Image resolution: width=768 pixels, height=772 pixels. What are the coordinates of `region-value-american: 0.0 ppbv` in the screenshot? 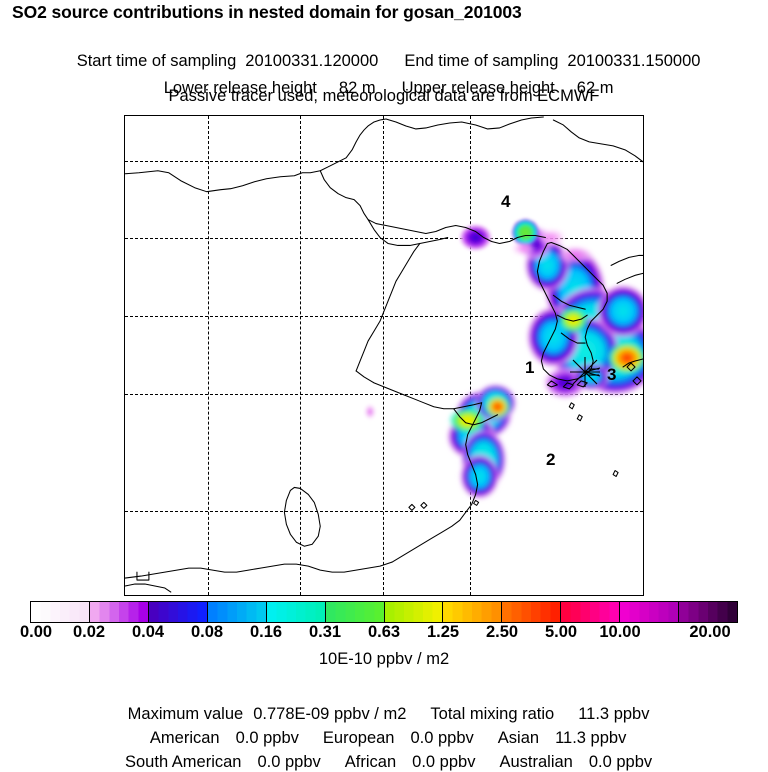 It's located at (267, 738).